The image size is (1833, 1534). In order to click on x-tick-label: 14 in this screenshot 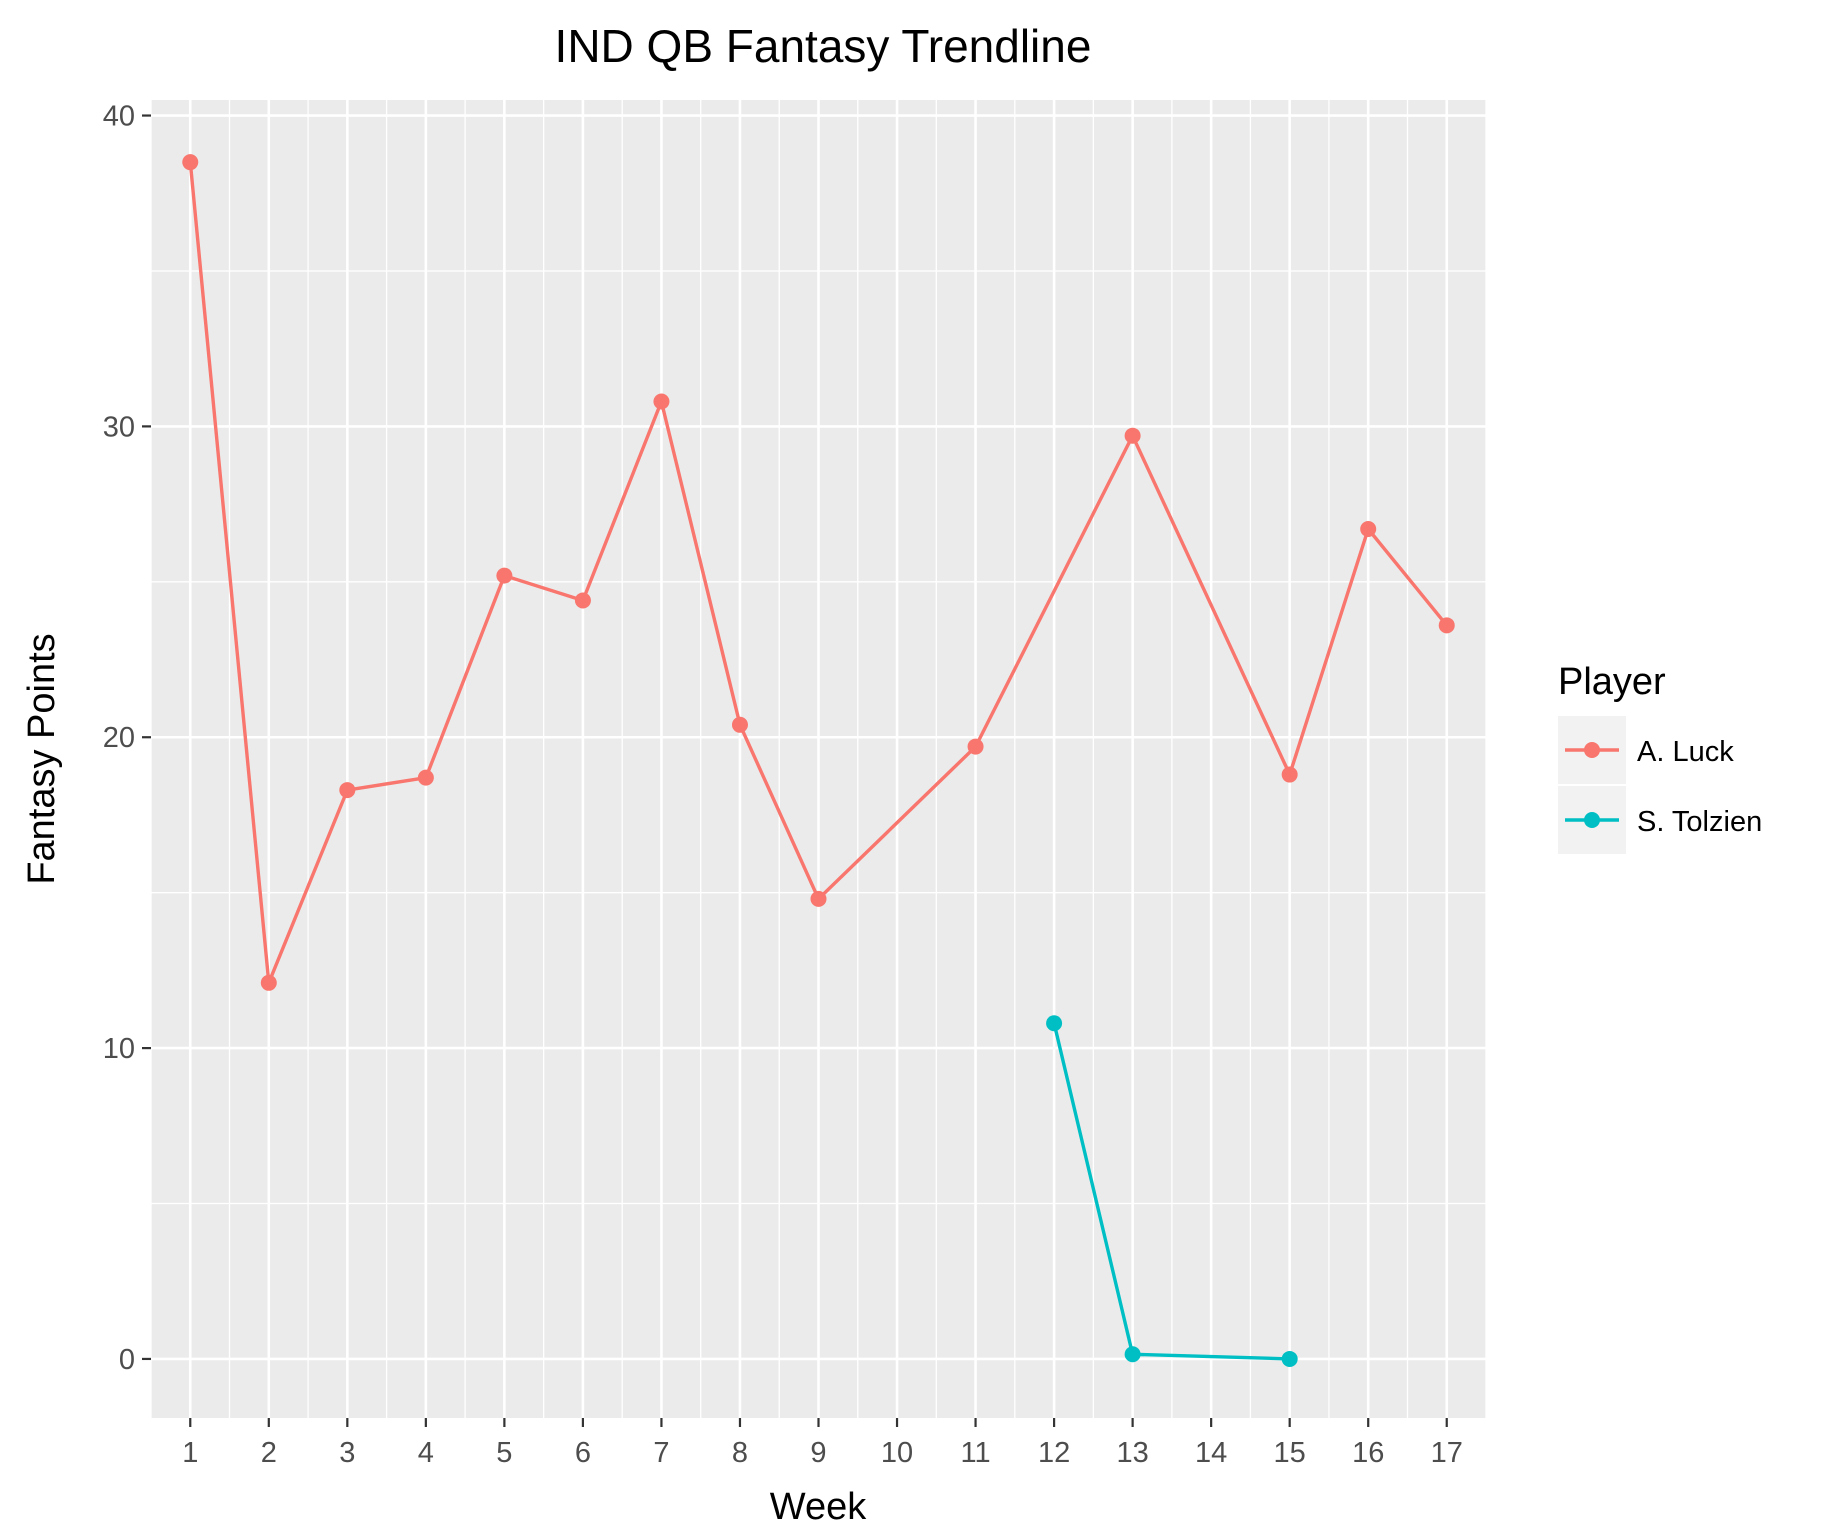, I will do `click(1211, 1453)`.